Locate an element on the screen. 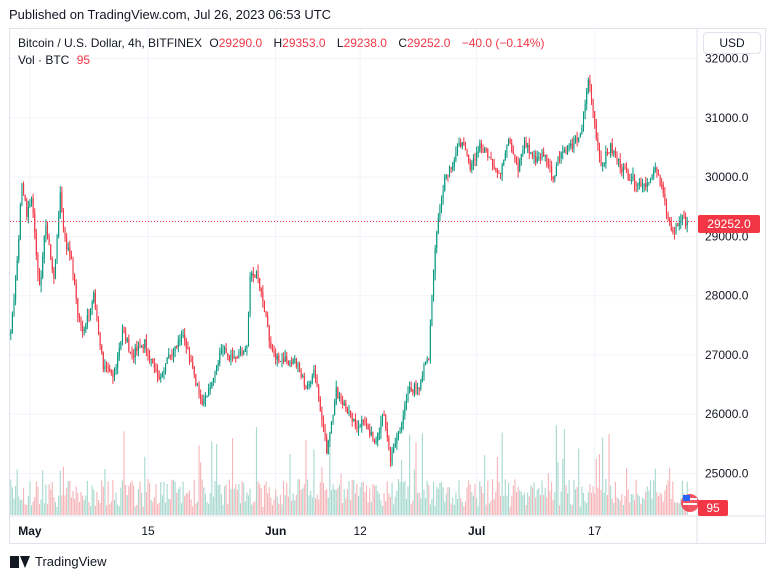 This screenshot has height=579, width=777. time-tick-label: Jul is located at coordinates (476, 531).